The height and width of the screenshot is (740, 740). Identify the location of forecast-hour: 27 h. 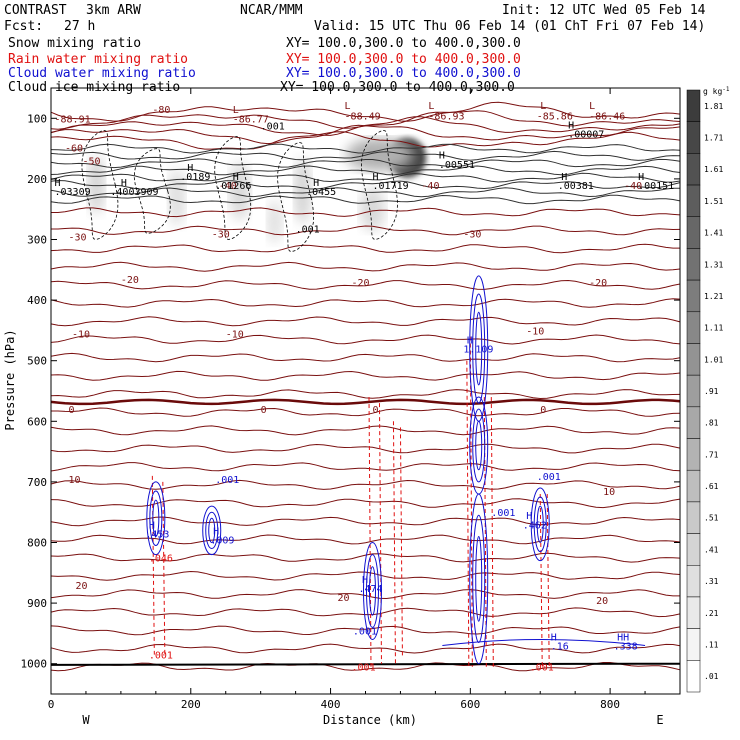
(80, 26).